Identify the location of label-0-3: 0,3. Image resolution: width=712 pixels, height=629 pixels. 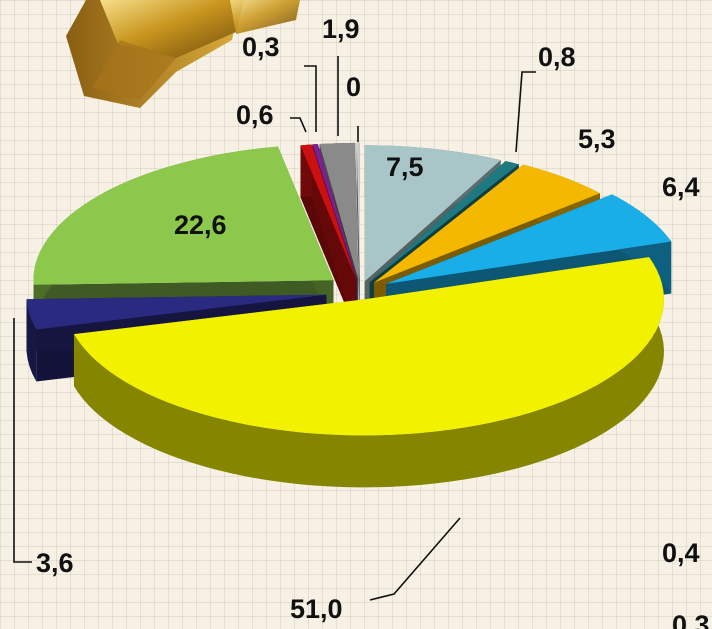
(261, 47).